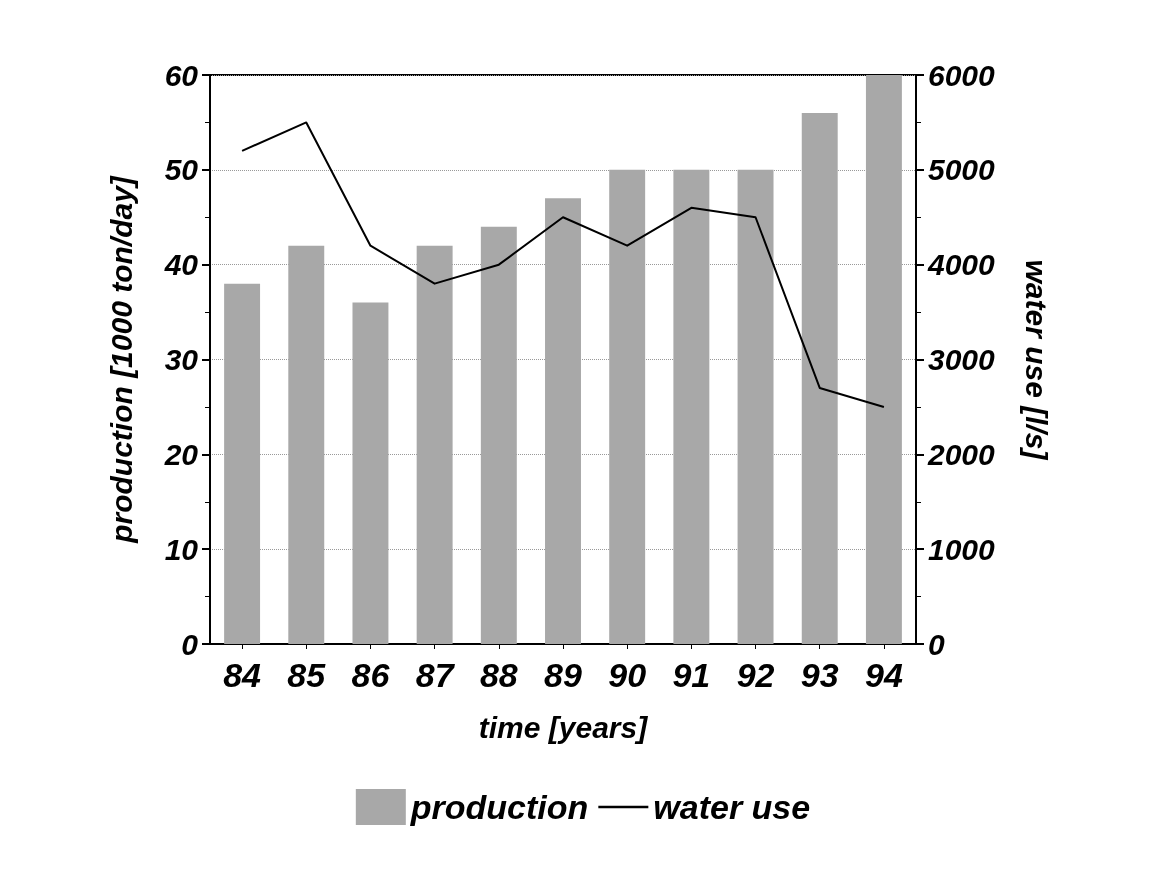 This screenshot has width=1166, height=870. What do you see at coordinates (181, 359) in the screenshot?
I see `y-tick-label: 30` at bounding box center [181, 359].